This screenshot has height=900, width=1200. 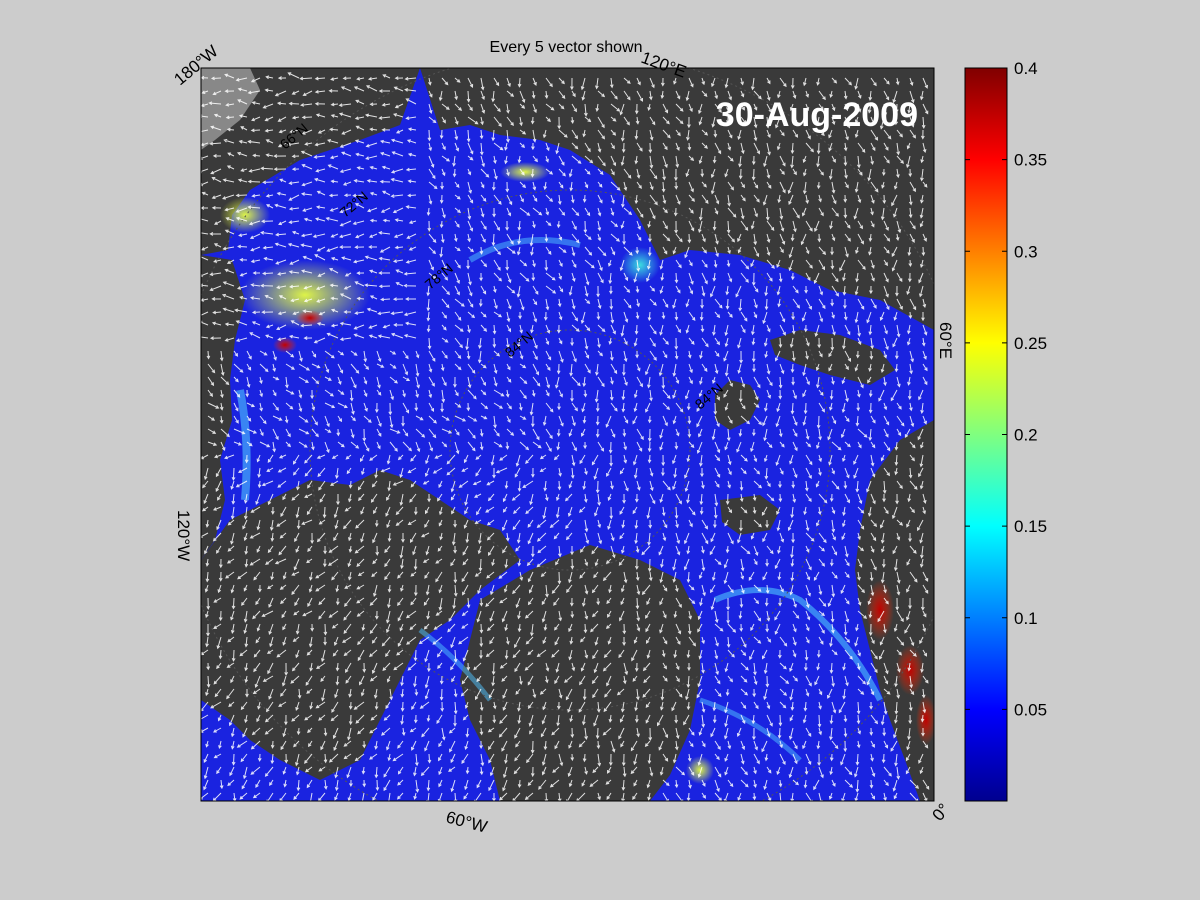 What do you see at coordinates (1026, 435) in the screenshot?
I see `colorbar-tick-label: 0.2` at bounding box center [1026, 435].